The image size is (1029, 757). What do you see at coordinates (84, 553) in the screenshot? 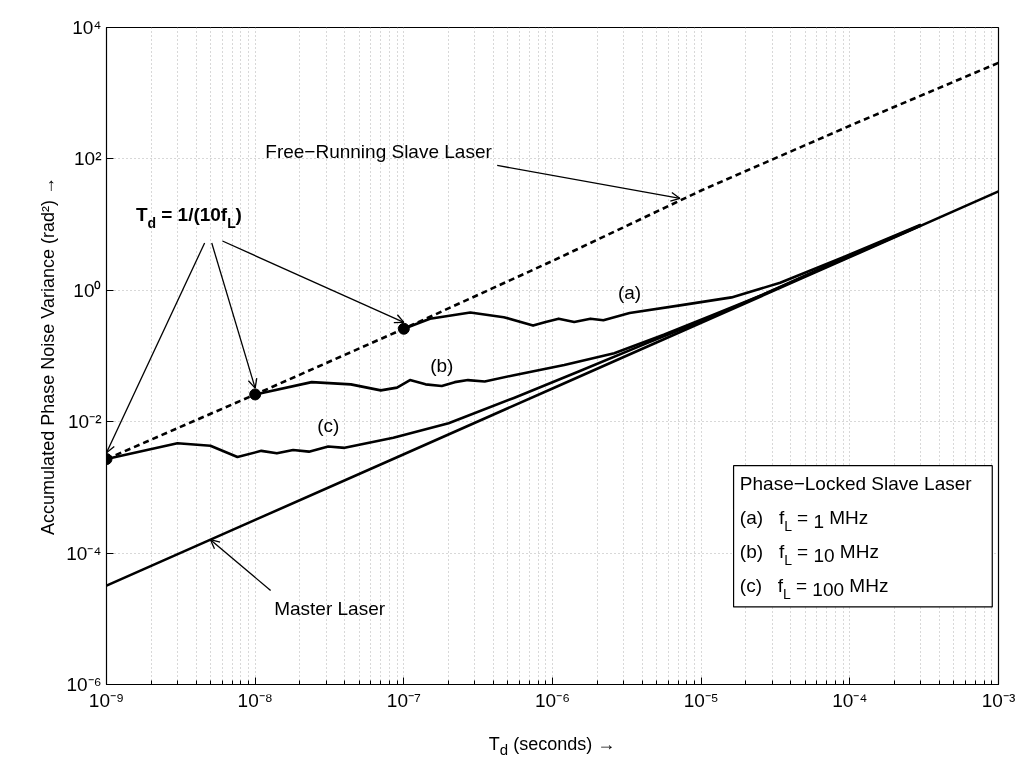
I see `y-tick-label: 10⁻⁴` at bounding box center [84, 553].